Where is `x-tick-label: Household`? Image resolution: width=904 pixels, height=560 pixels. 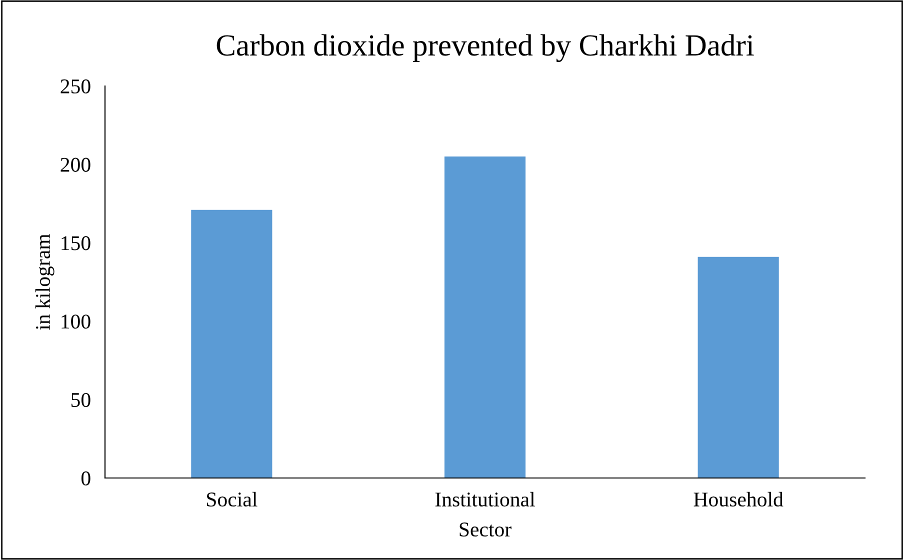
x-tick-label: Household is located at coordinates (739, 499).